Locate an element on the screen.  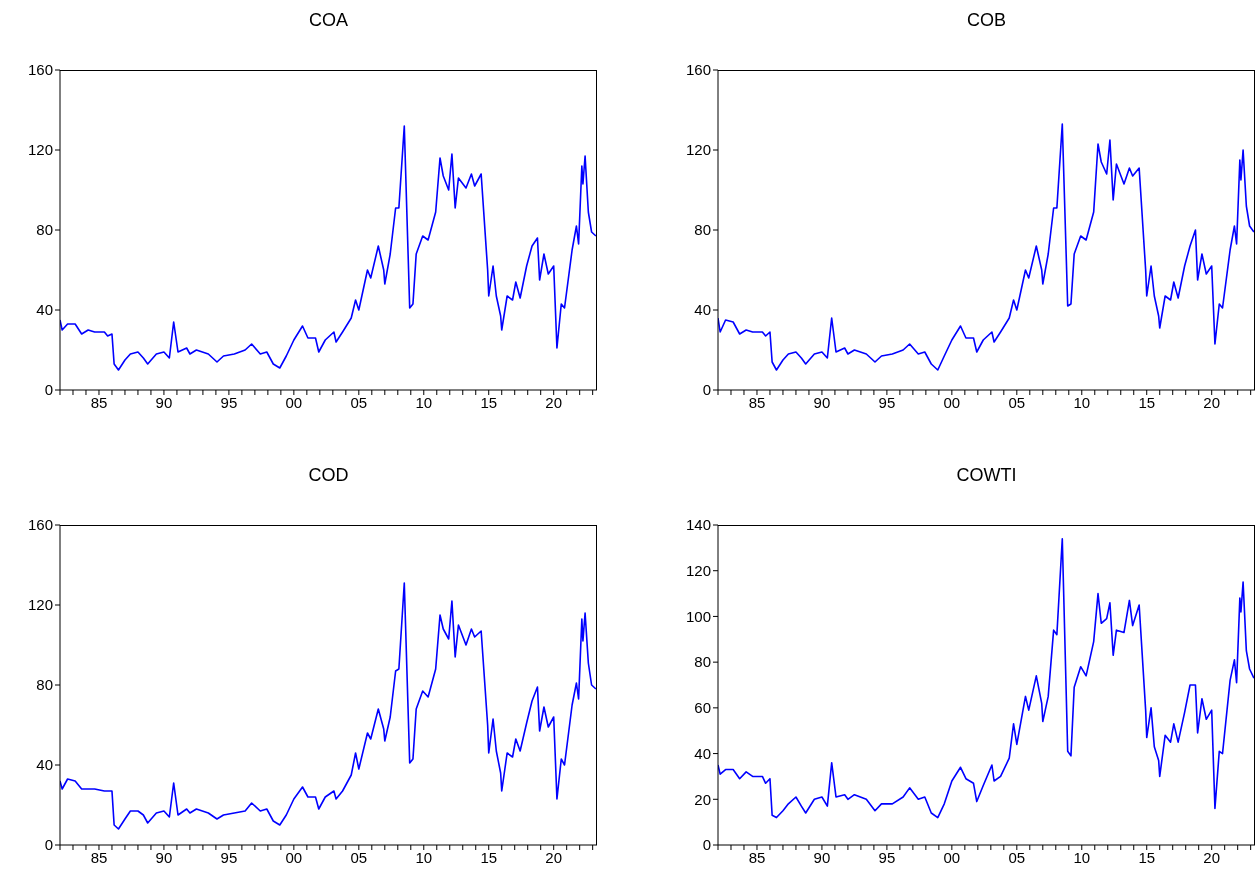
chart-title: COB is located at coordinates (986, 20).